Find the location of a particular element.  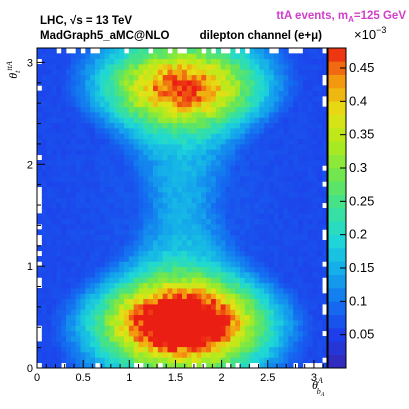

colorbar-step is located at coordinates (337, 95).